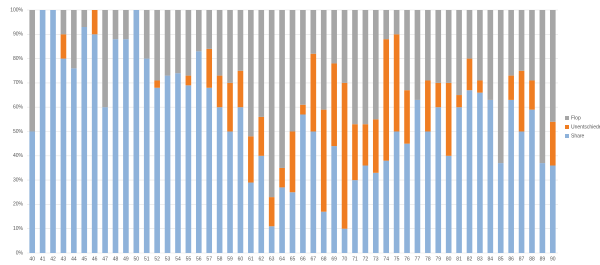 Image resolution: width=600 pixels, height=265 pixels. Describe the element at coordinates (126, 259) in the screenshot. I see `x-tick-label: 49` at that location.